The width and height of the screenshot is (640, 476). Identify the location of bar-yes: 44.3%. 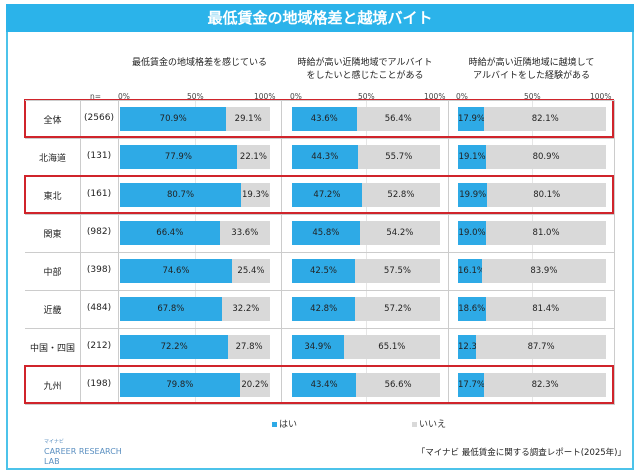
(325, 157).